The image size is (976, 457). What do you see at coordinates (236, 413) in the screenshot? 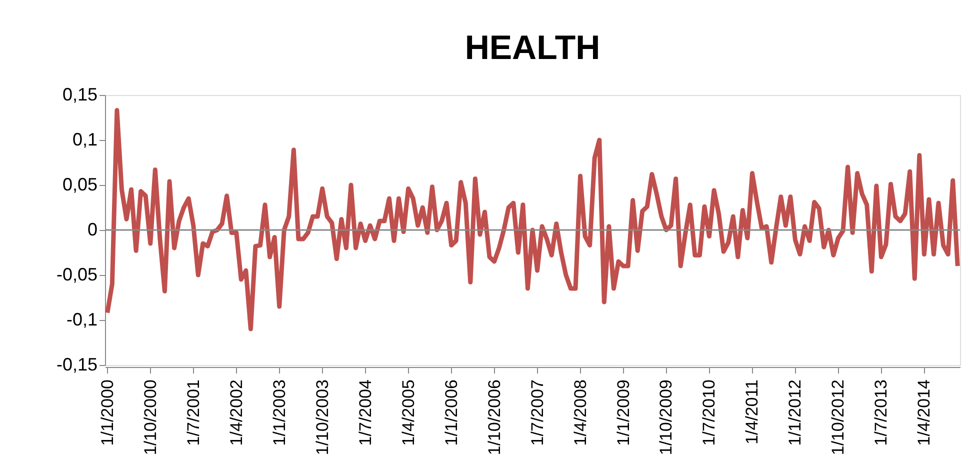
I see `x-tick-label: 1/4/2002` at bounding box center [236, 413].